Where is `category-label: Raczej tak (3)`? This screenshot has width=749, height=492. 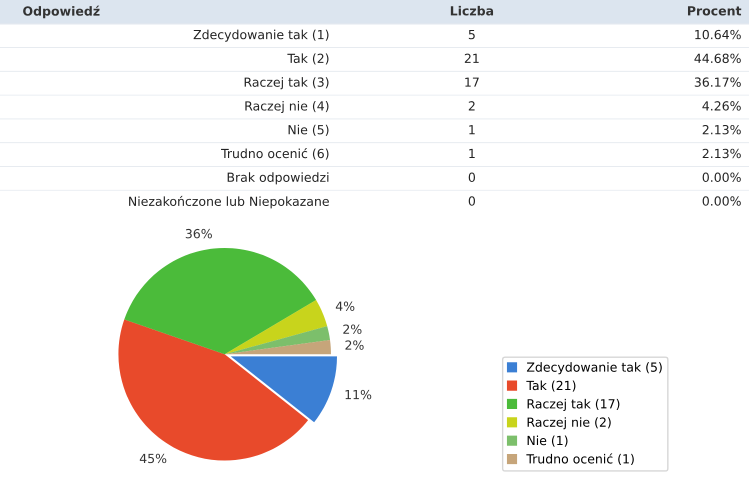 category-label: Raczej tak (3) is located at coordinates (286, 83).